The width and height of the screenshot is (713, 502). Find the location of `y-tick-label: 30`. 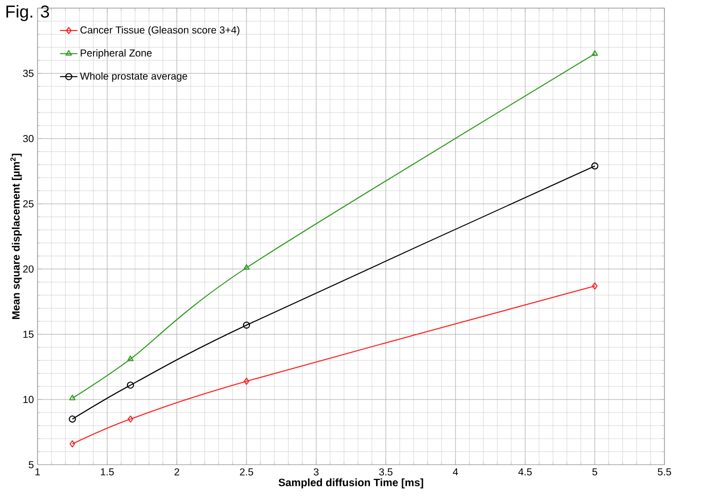

y-tick-label: 30 is located at coordinates (28, 138).